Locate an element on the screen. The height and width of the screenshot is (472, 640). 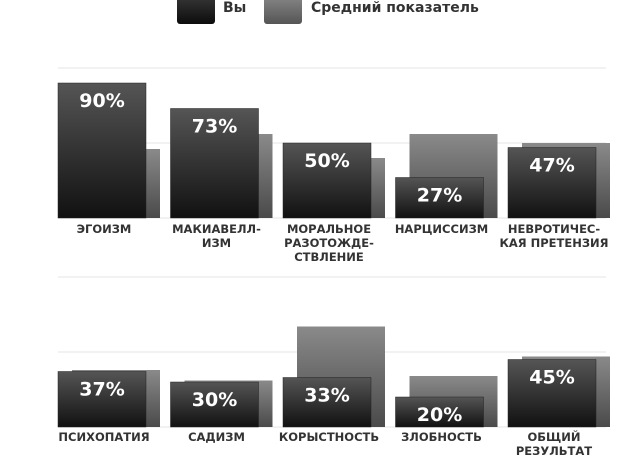
category-label-line: КАЯ ПРЕТЕНЗИЯ is located at coordinates (553, 243).